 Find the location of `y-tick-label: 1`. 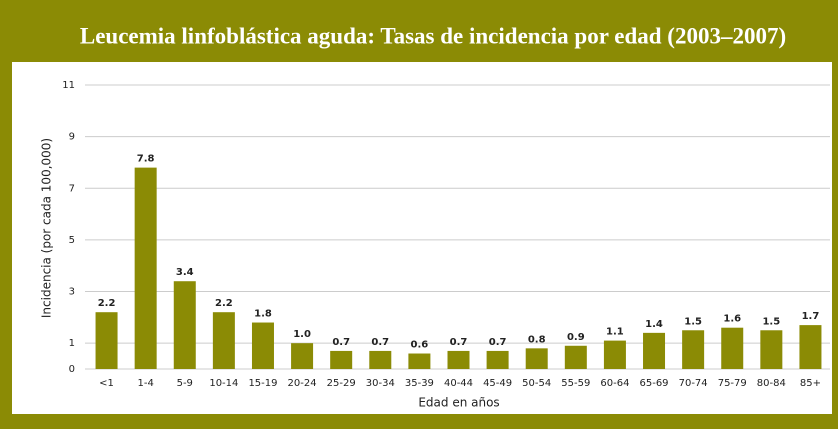

y-tick-label: 1 is located at coordinates (72, 343).